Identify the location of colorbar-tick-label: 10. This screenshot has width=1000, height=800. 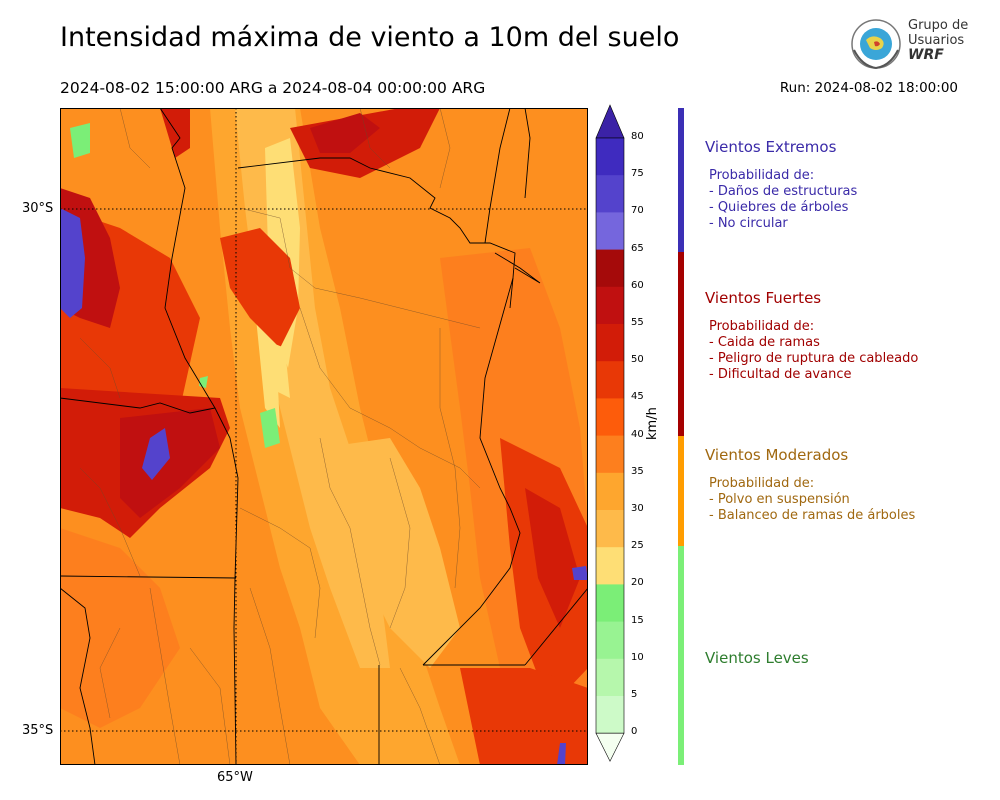
(637, 657).